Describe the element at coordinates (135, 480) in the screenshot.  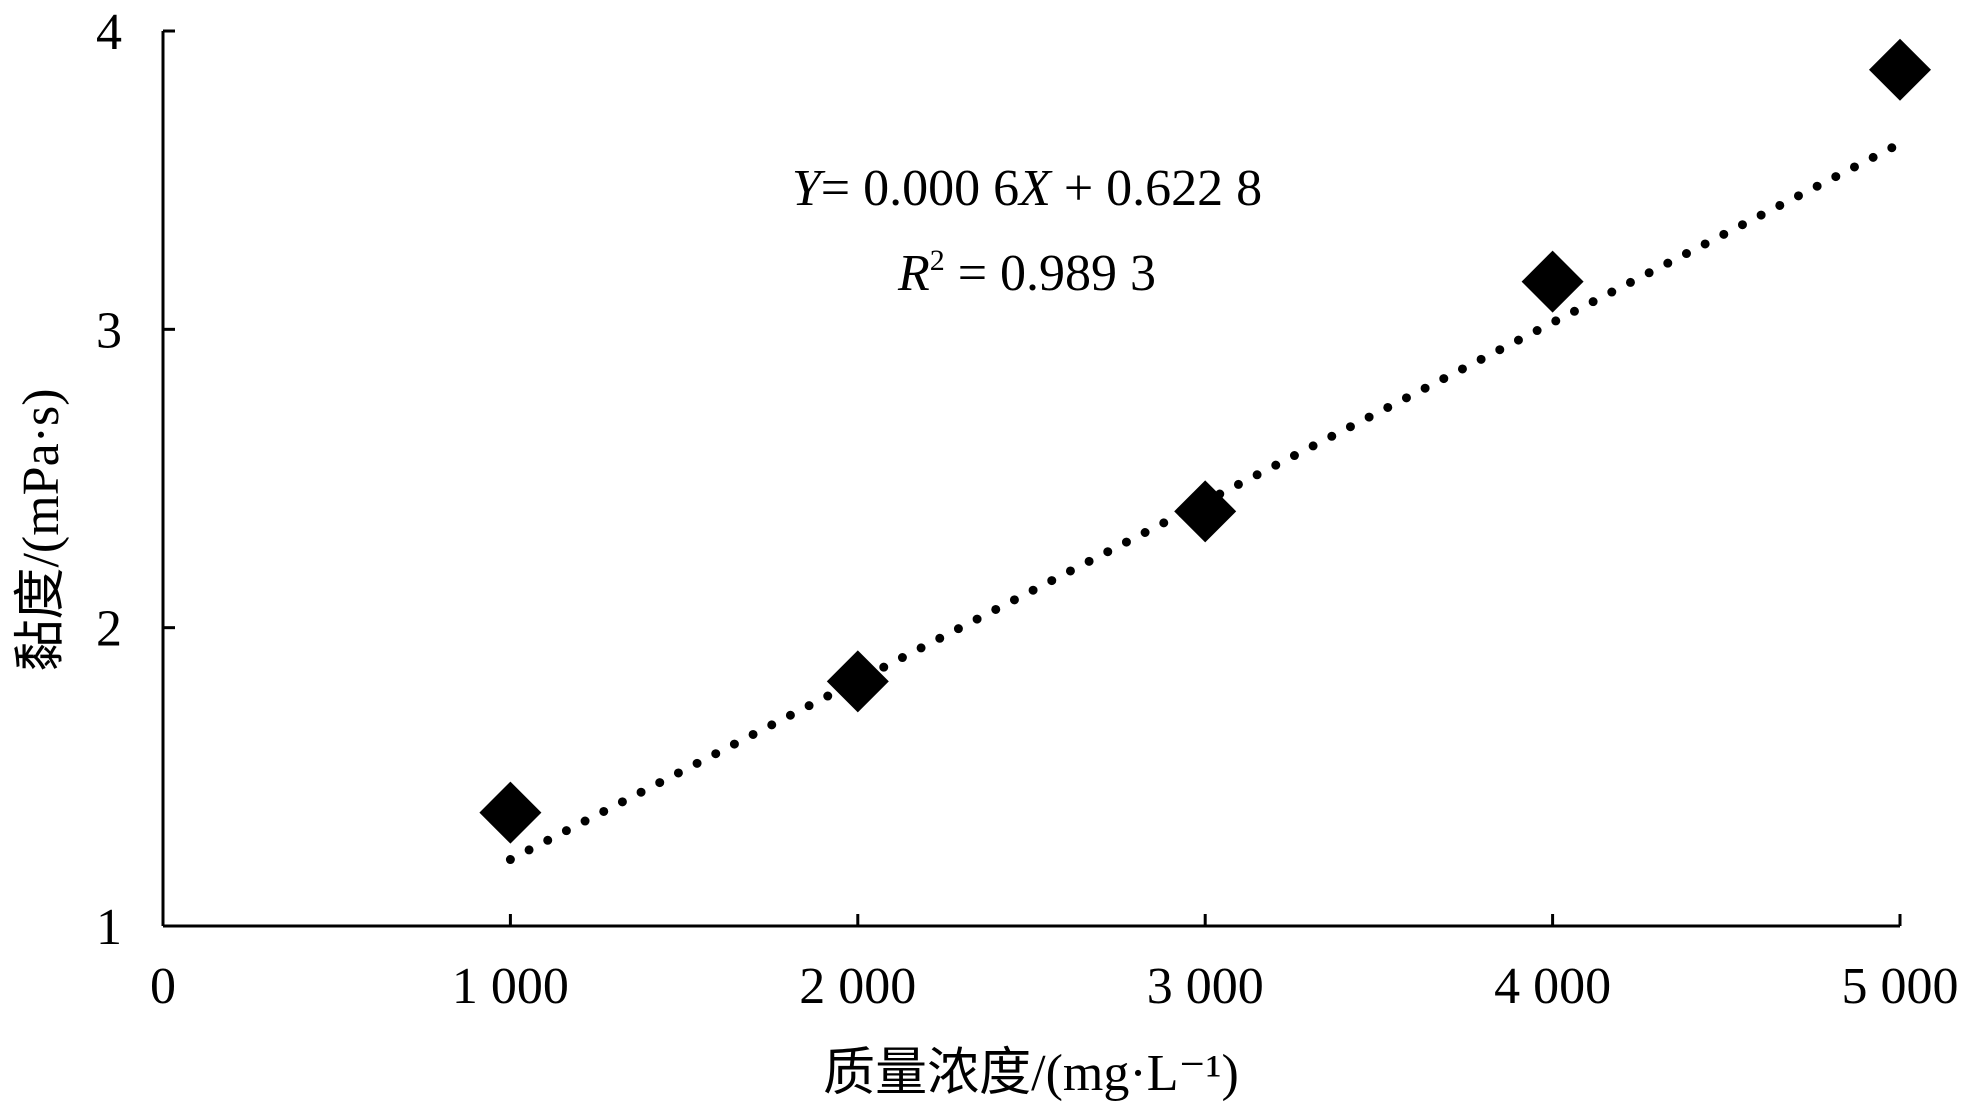
I see `y-ticks: 1 2 3 4` at that location.